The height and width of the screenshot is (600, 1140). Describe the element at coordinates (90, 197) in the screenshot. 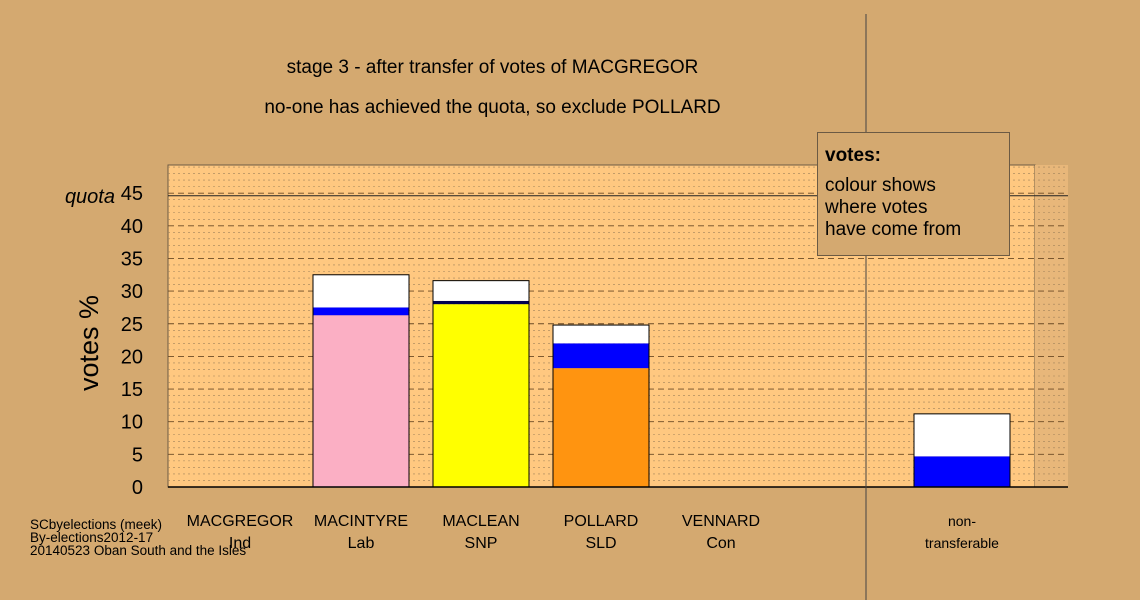

I see `quota-label: quota` at that location.